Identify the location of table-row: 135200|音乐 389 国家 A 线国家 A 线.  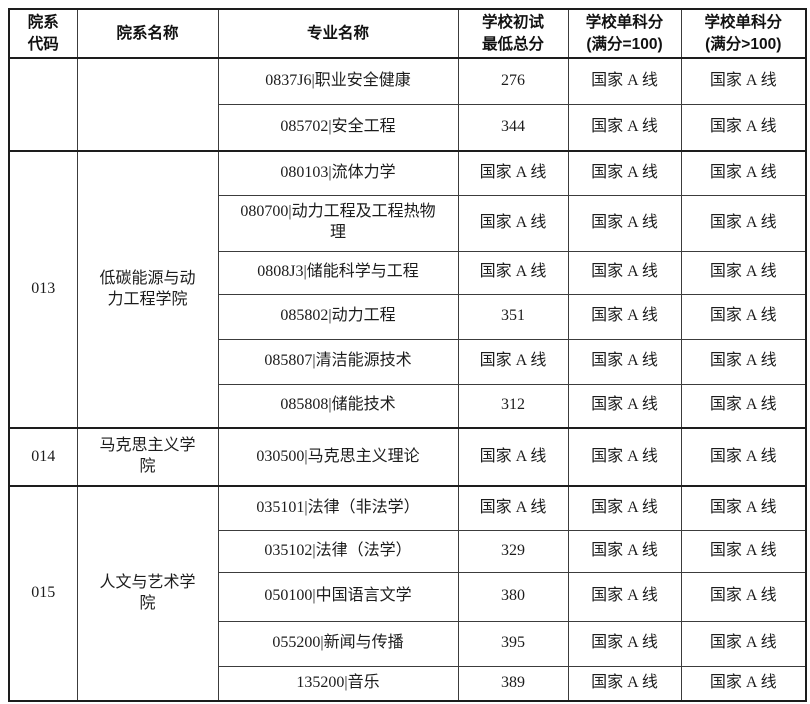
(408, 683).